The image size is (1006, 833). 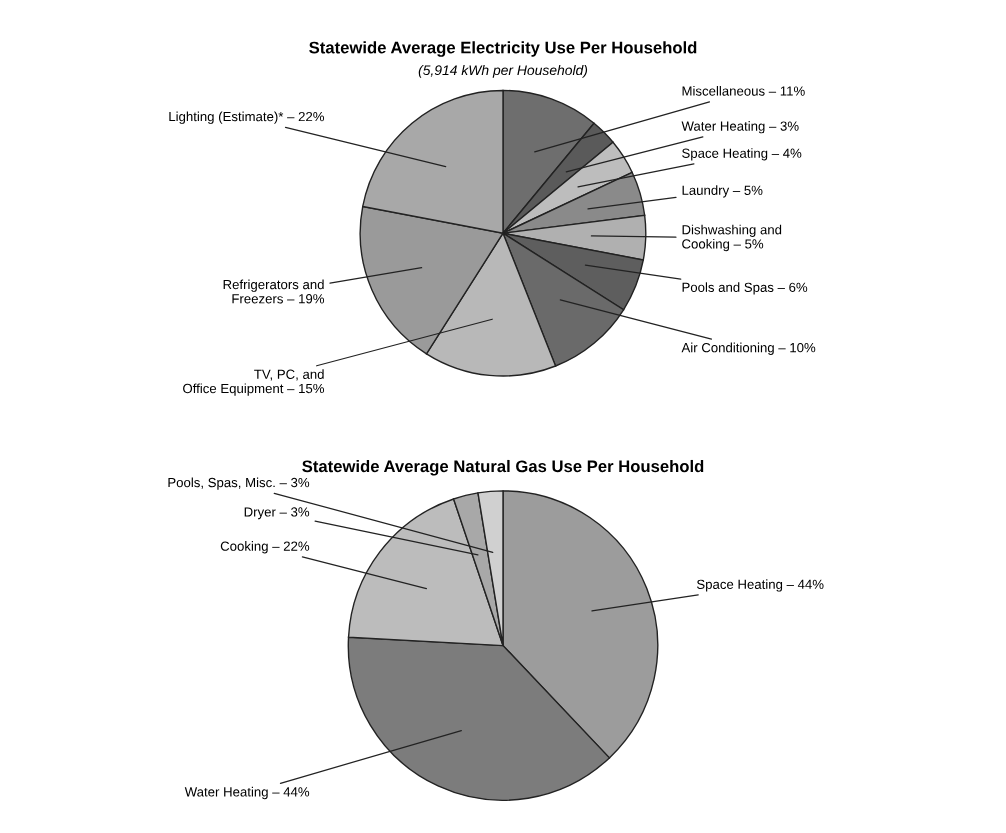 I want to click on slice-label: Cooking – 22%, so click(x=265, y=547).